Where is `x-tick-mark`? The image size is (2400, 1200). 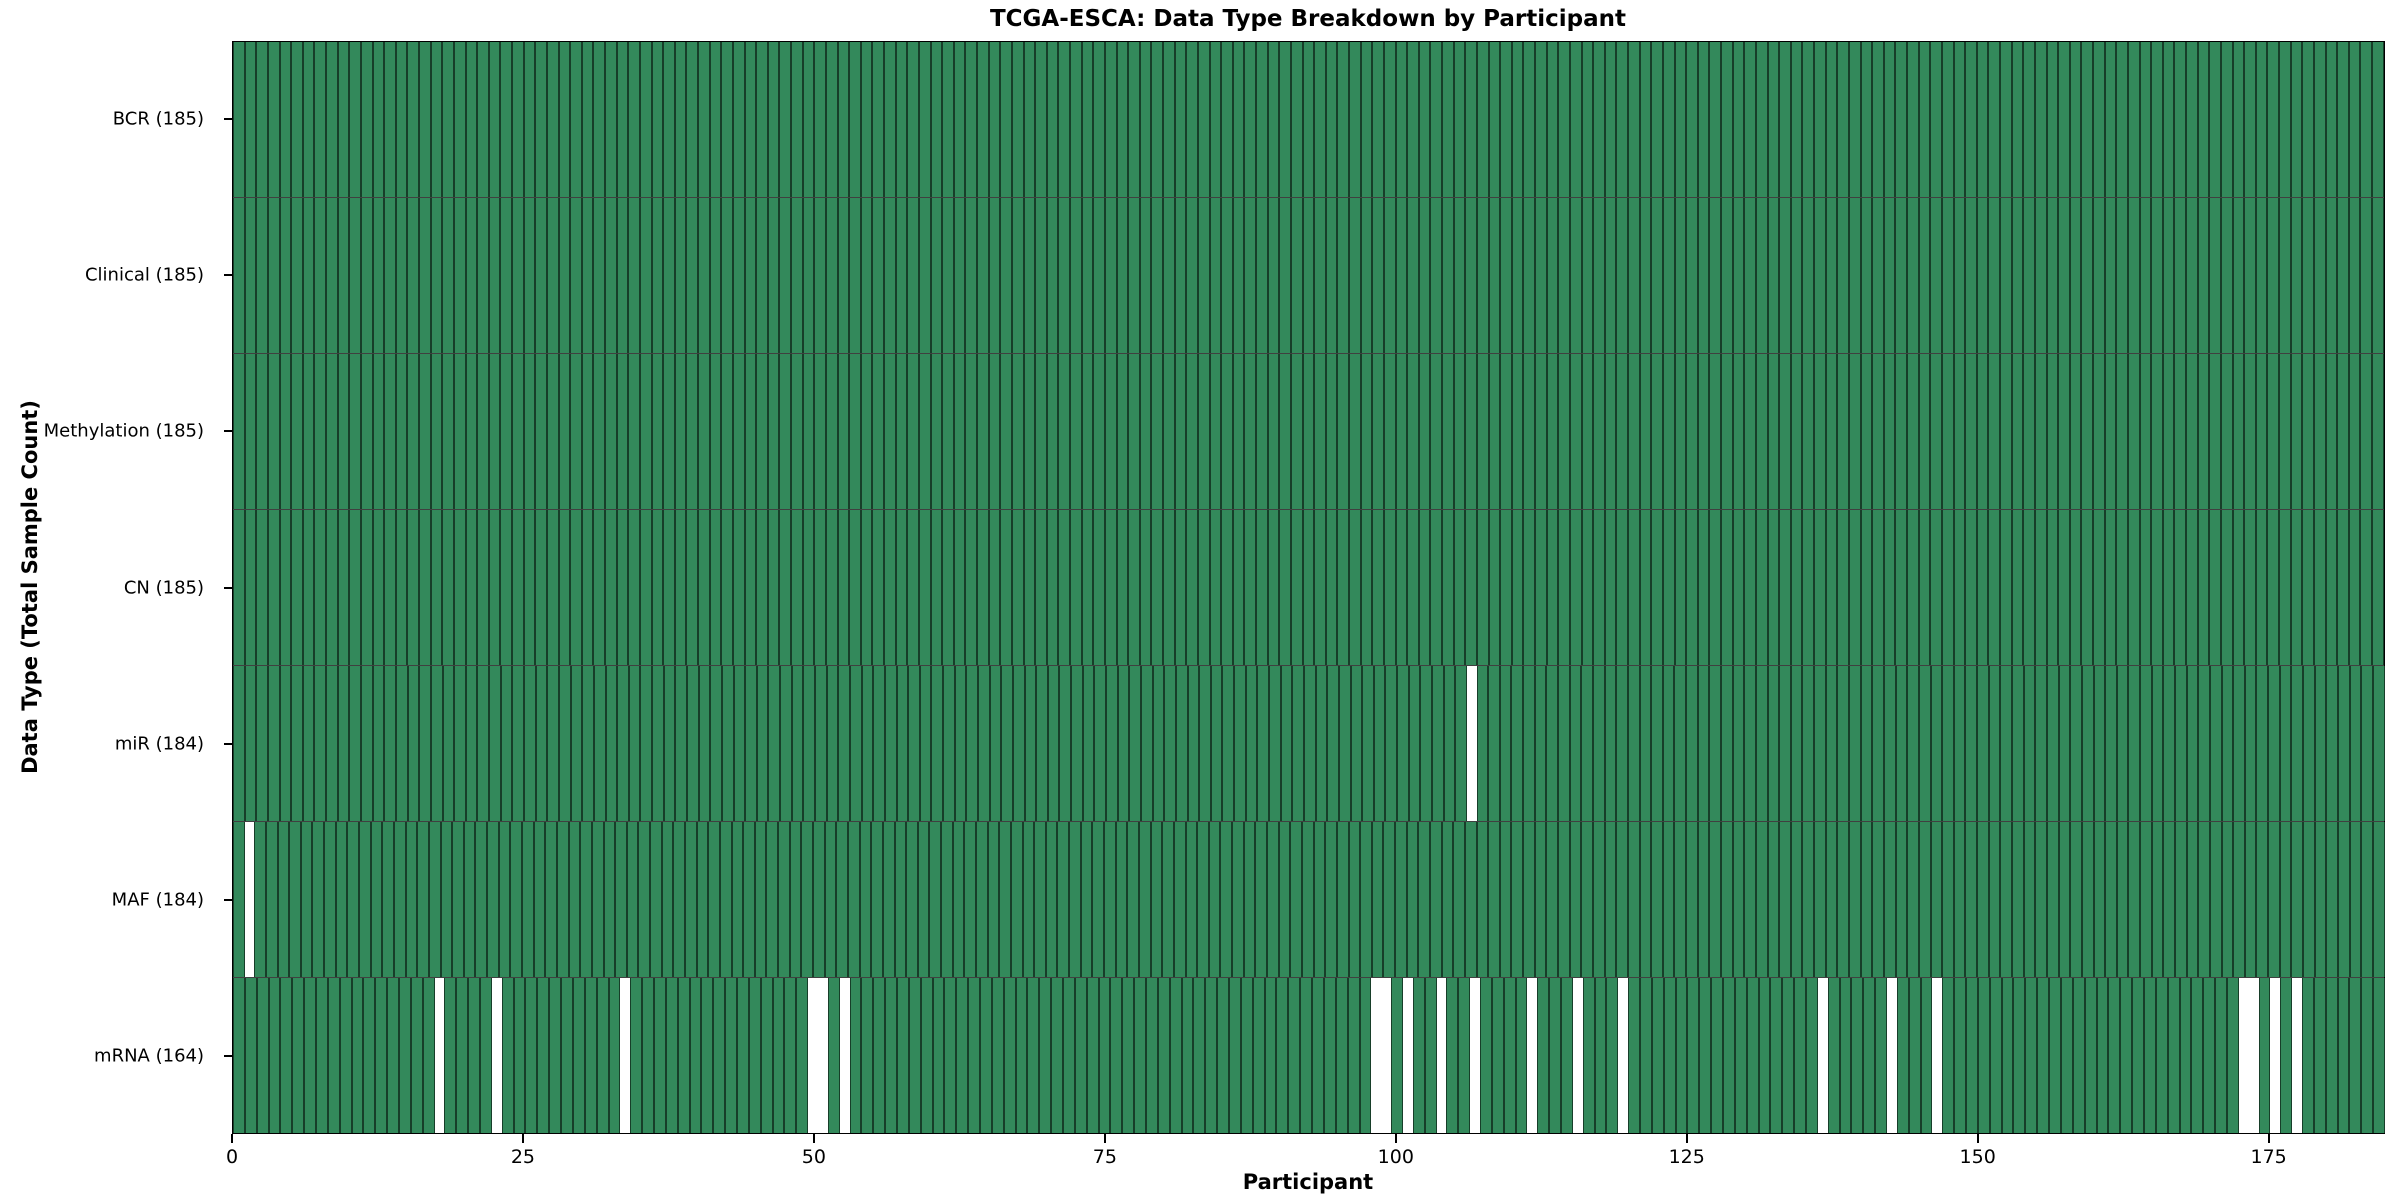 x-tick-mark is located at coordinates (1104, 1138).